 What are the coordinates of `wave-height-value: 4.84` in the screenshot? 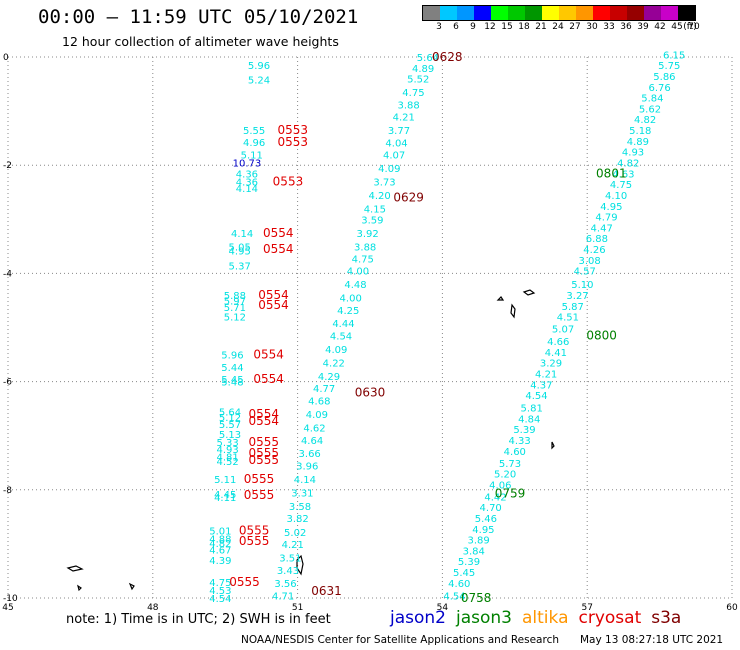 It's located at (529, 419).